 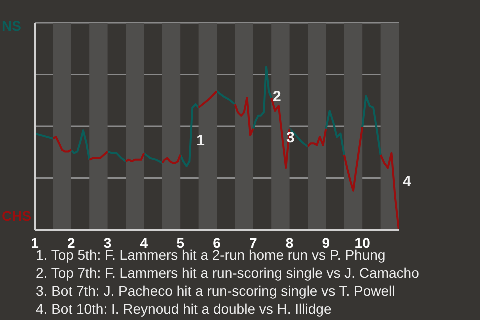 I want to click on text: CHS, so click(x=17, y=216).